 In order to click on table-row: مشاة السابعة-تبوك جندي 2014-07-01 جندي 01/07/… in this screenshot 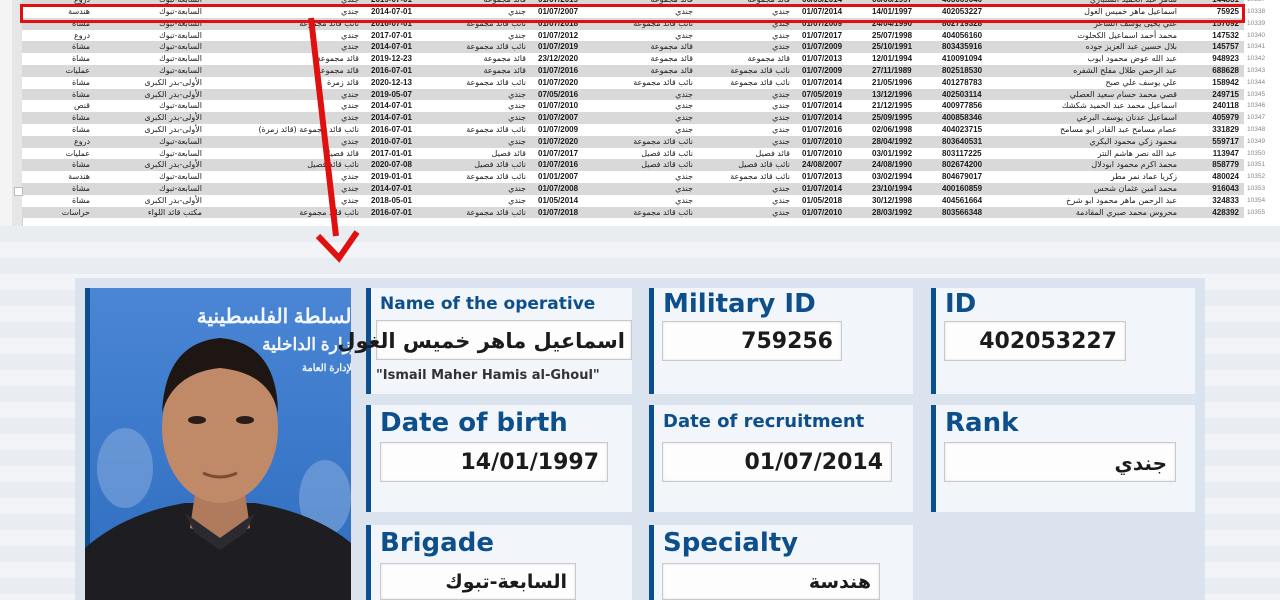, I will do `click(633, 189)`.